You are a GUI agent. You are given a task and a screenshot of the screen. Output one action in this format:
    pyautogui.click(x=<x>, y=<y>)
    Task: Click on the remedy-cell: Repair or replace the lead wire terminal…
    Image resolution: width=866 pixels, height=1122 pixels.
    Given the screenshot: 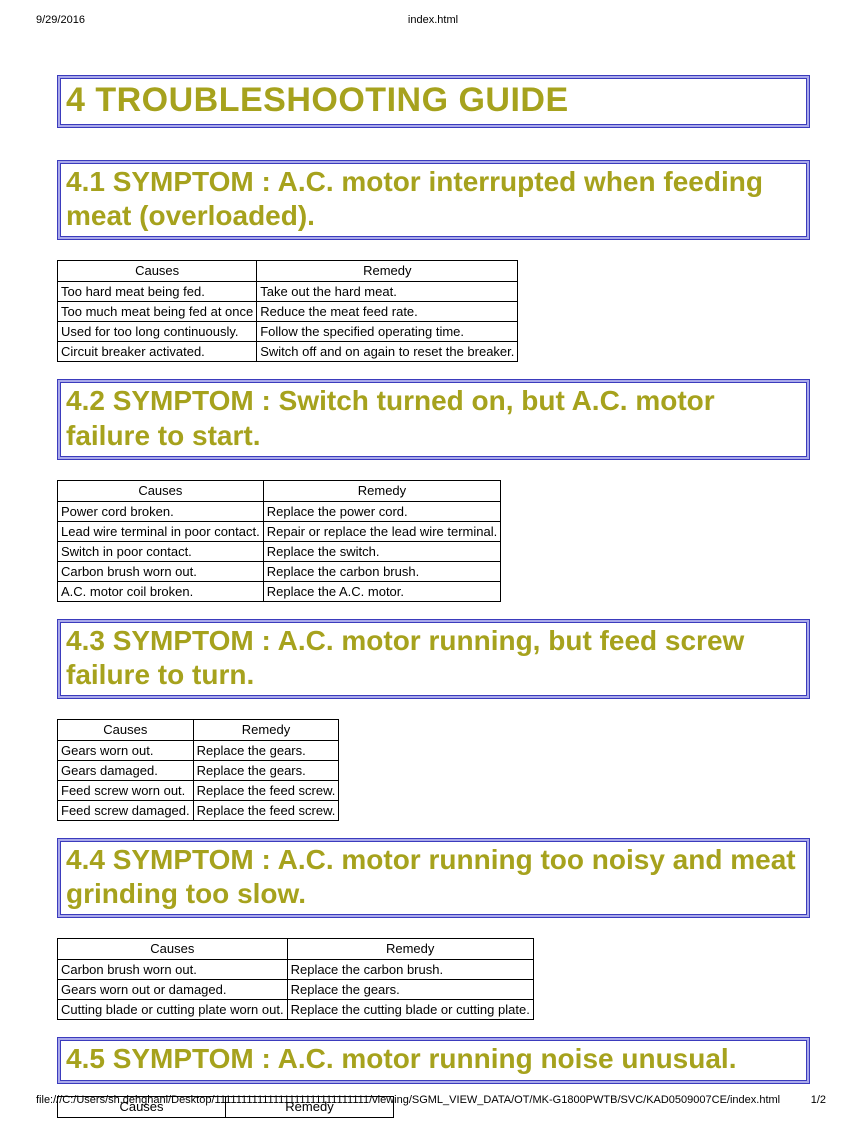 What is the action you would take?
    pyautogui.click(x=382, y=531)
    